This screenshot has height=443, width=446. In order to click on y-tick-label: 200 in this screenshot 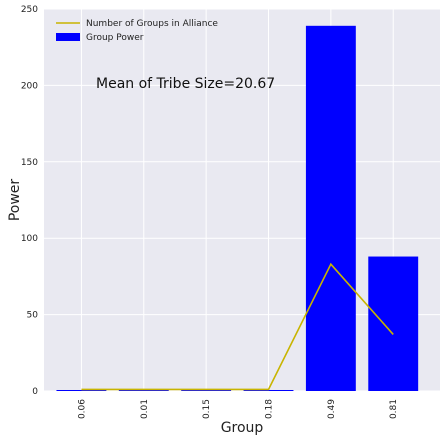, I will do `click(29, 86)`.